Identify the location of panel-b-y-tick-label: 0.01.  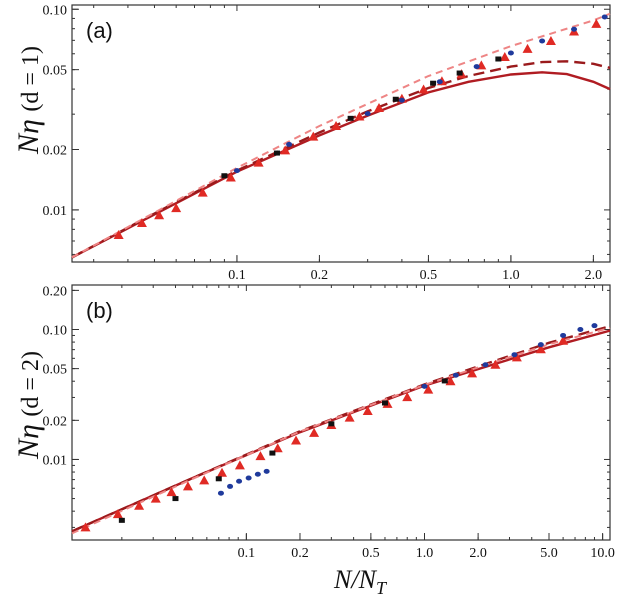
(55, 460).